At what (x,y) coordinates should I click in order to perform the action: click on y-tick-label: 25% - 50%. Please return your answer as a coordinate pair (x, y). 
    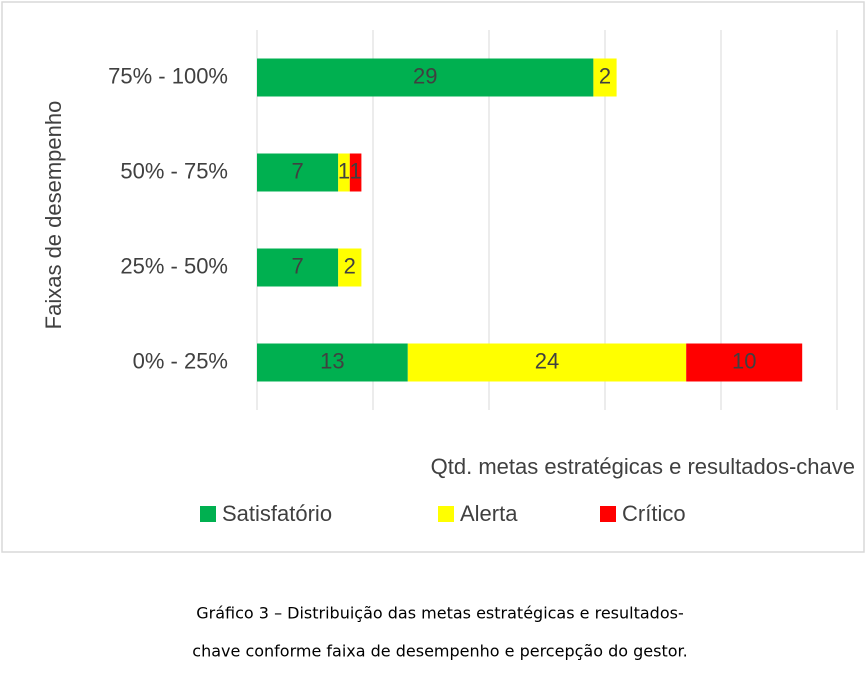
    Looking at the image, I should click on (174, 265).